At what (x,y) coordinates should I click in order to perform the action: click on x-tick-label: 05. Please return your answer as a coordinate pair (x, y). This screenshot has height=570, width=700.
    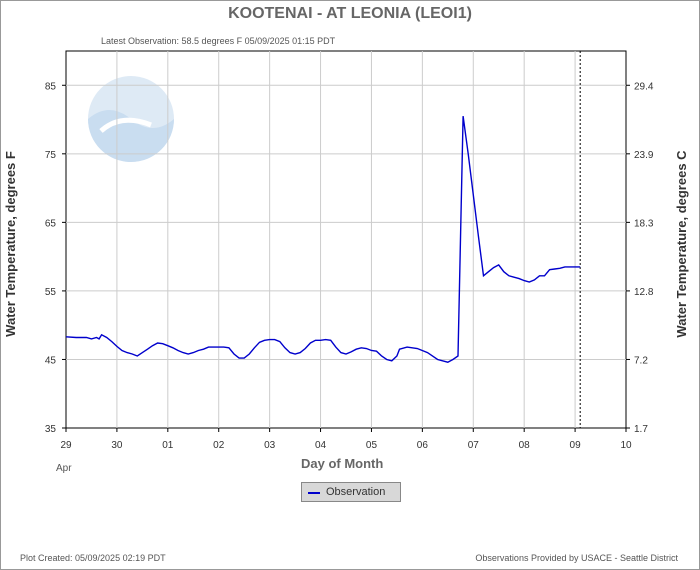
    Looking at the image, I should click on (372, 445).